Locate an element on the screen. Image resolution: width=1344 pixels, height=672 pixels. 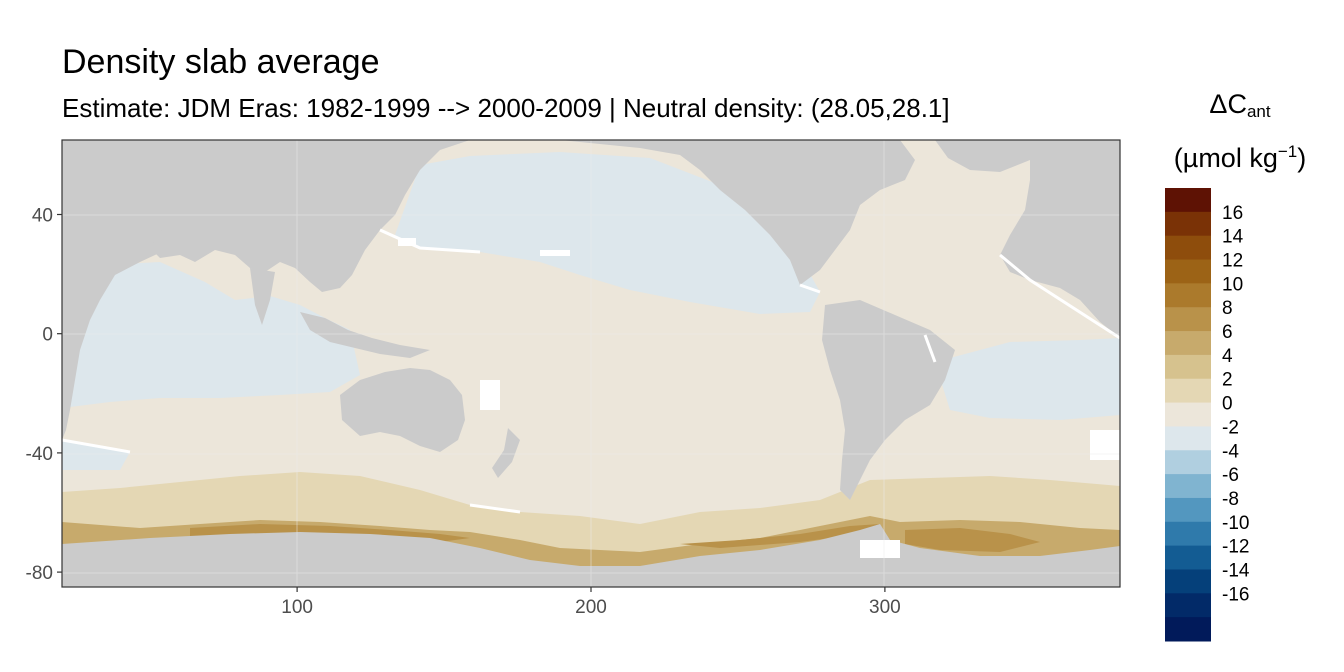
antarctica-land is located at coordinates (591, 555).